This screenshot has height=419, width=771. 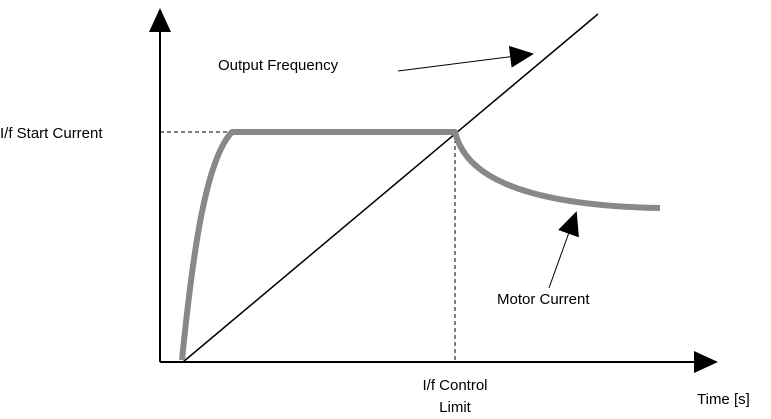 I want to click on label: Time [s], so click(x=723, y=399).